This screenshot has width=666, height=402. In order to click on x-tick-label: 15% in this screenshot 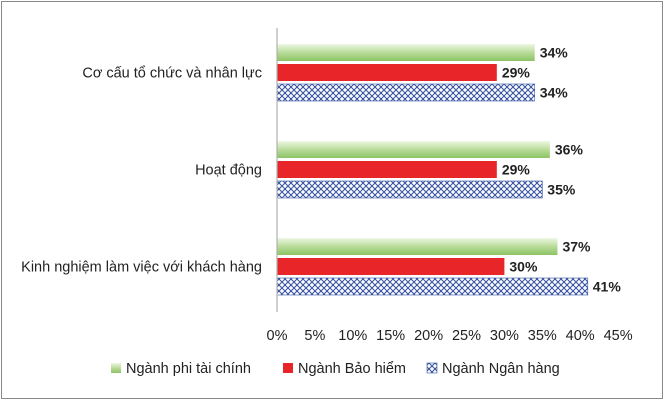, I will do `click(390, 336)`.